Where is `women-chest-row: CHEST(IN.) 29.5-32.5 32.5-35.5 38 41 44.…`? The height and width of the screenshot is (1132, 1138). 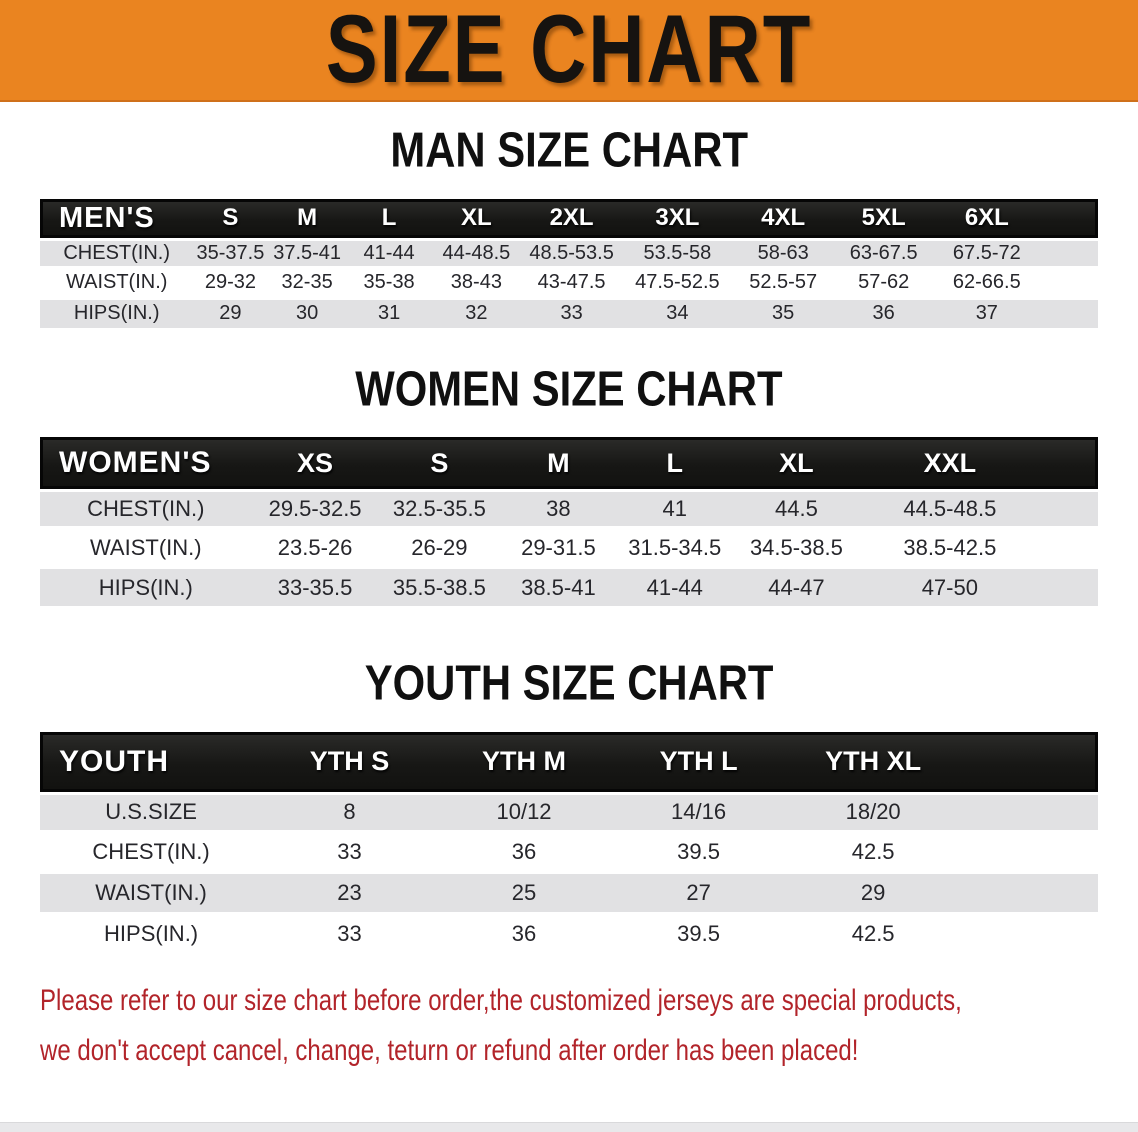
women-chest-row: CHEST(IN.) 29.5-32.5 32.5-35.5 38 41 44.… is located at coordinates (569, 509).